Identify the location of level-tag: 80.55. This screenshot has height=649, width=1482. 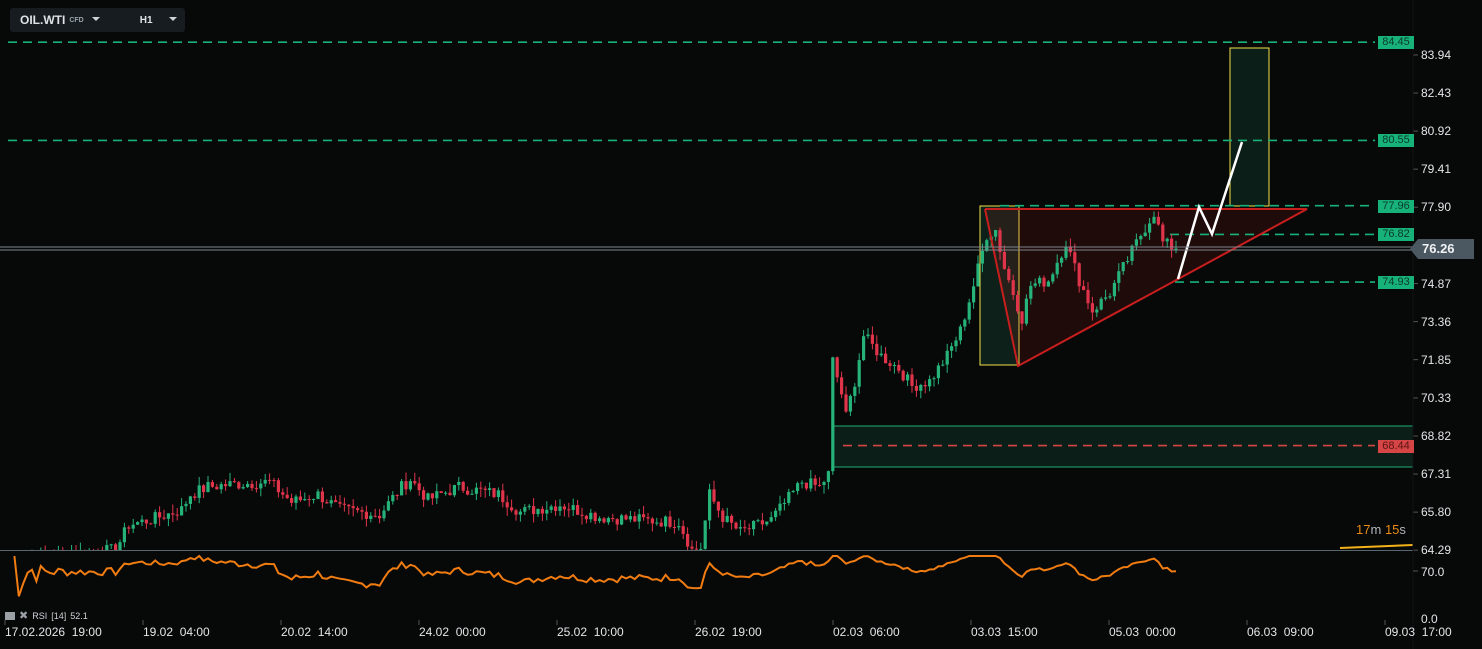
(1396, 141).